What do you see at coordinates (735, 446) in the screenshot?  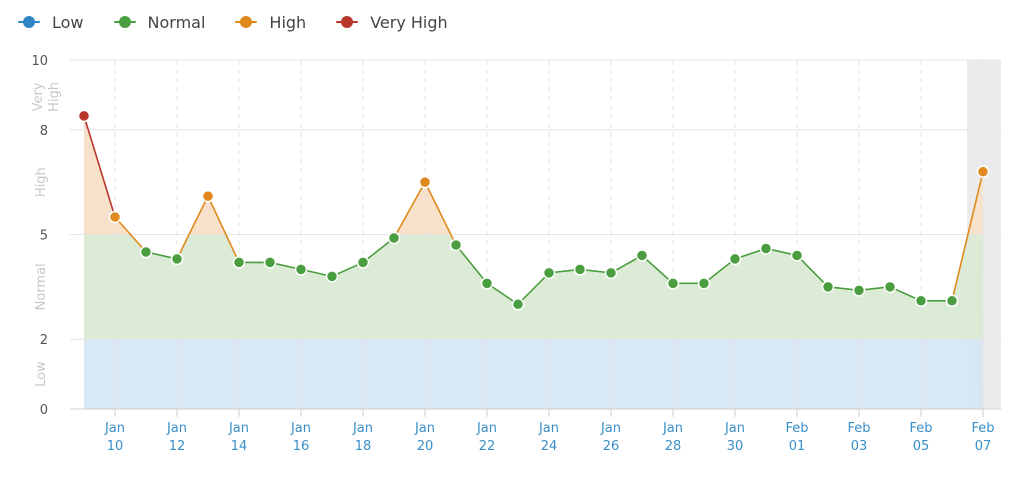 I see `x-tick-label-day: 30` at bounding box center [735, 446].